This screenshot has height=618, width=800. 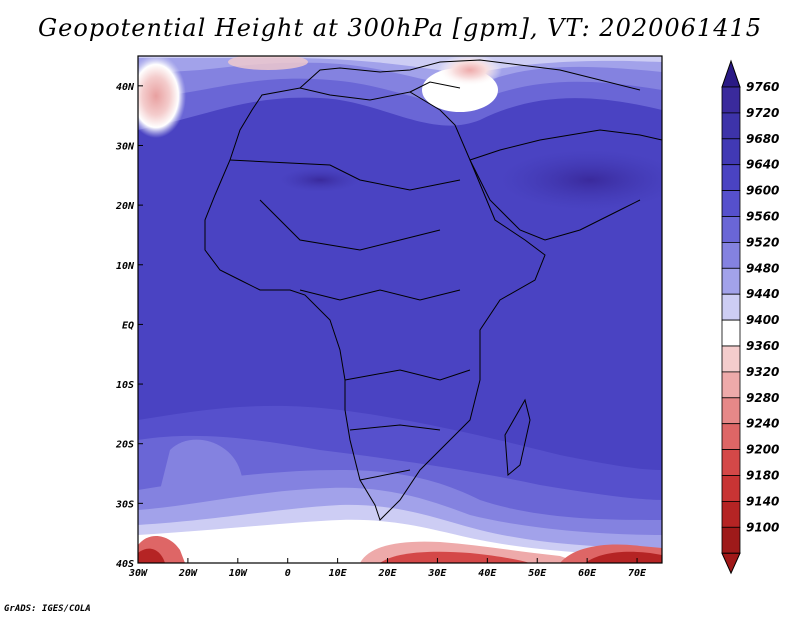 What do you see at coordinates (125, 385) in the screenshot?
I see `y-tick-label: 10S` at bounding box center [125, 385].